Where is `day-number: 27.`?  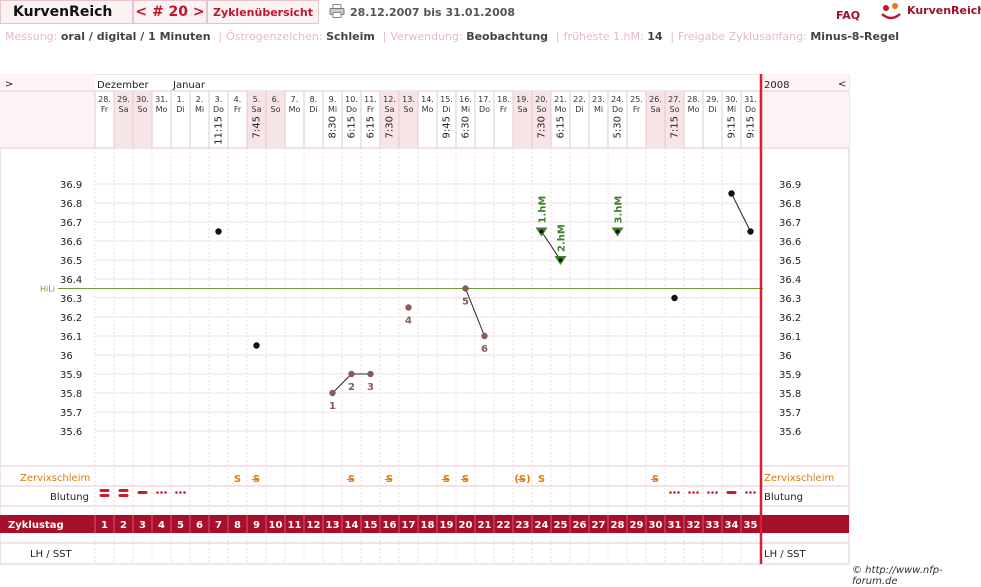
day-number: 27. is located at coordinates (674, 99).